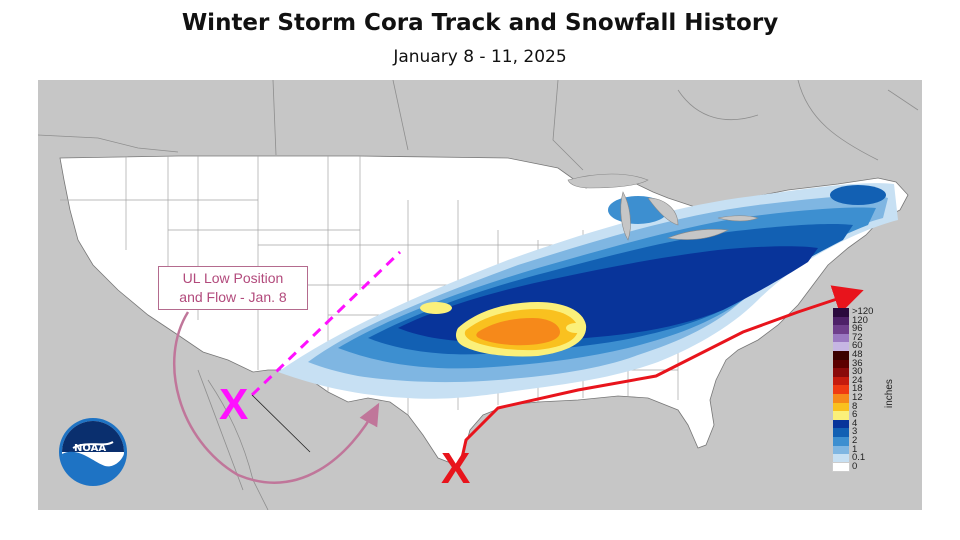  Describe the element at coordinates (698, 234) in the screenshot. I see `lake-erie` at that location.